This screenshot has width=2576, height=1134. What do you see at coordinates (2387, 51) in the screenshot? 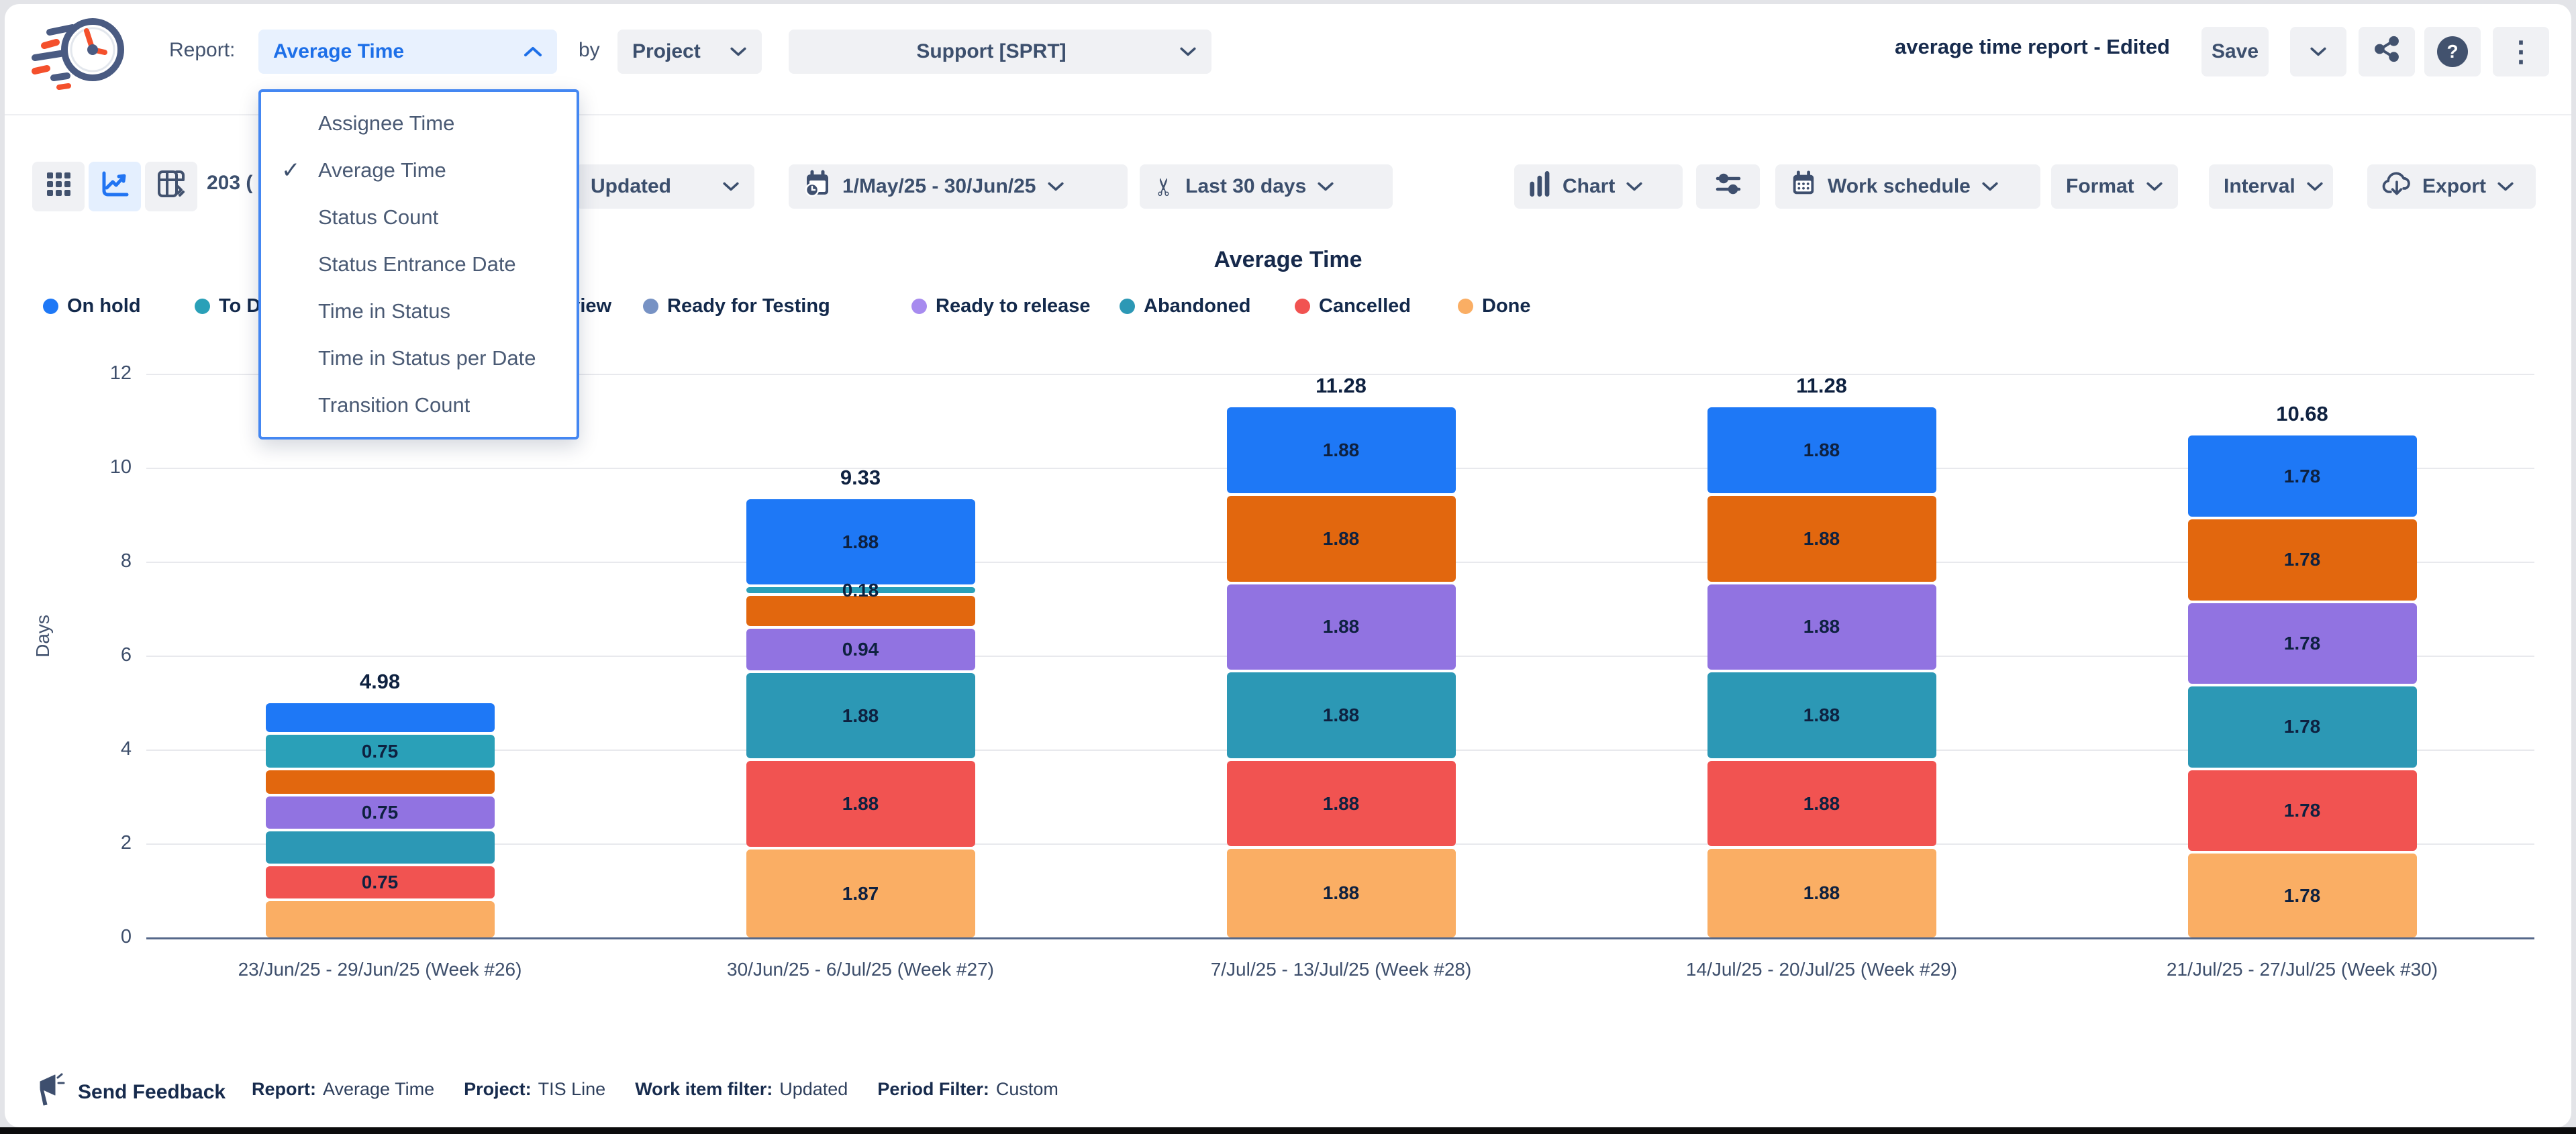
I see `share-button` at bounding box center [2387, 51].